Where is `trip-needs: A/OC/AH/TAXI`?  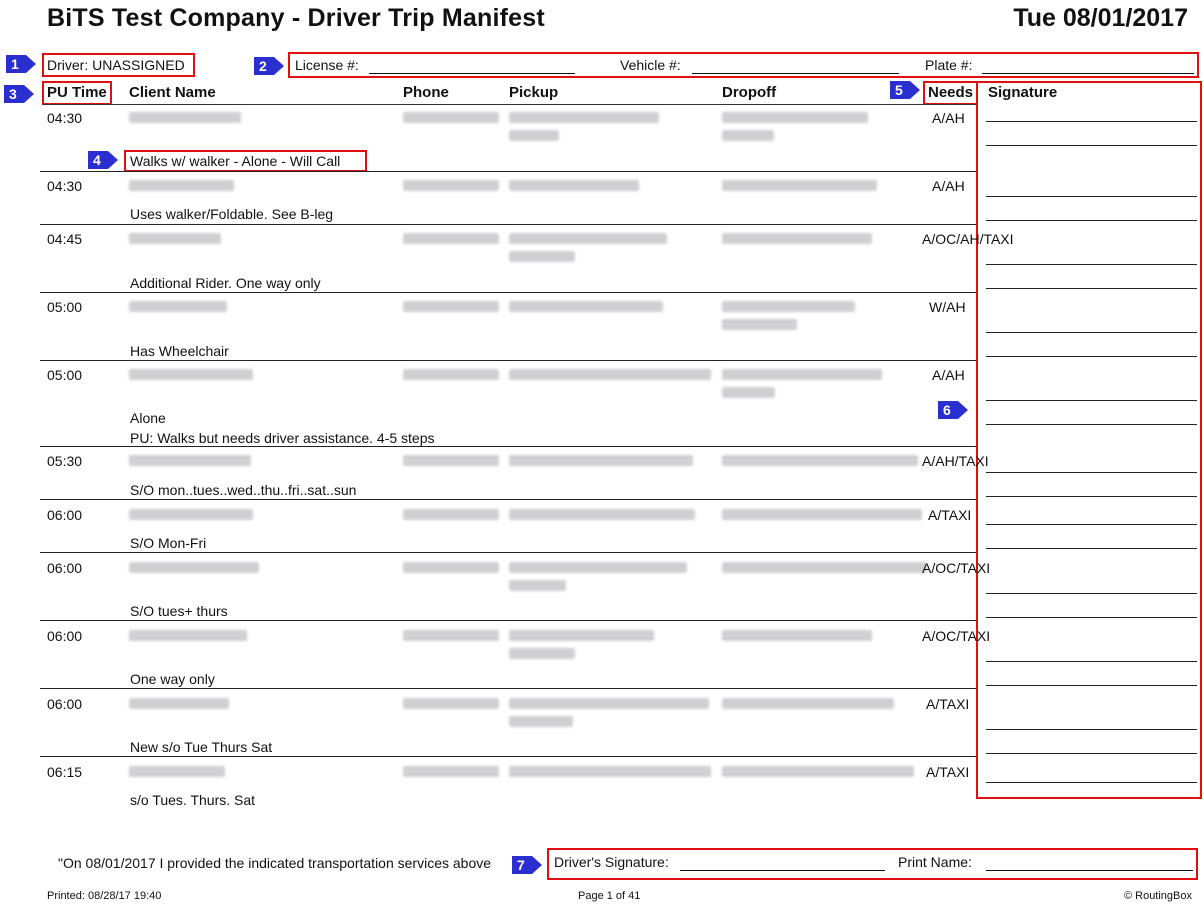 trip-needs: A/OC/AH/TAXI is located at coordinates (968, 239).